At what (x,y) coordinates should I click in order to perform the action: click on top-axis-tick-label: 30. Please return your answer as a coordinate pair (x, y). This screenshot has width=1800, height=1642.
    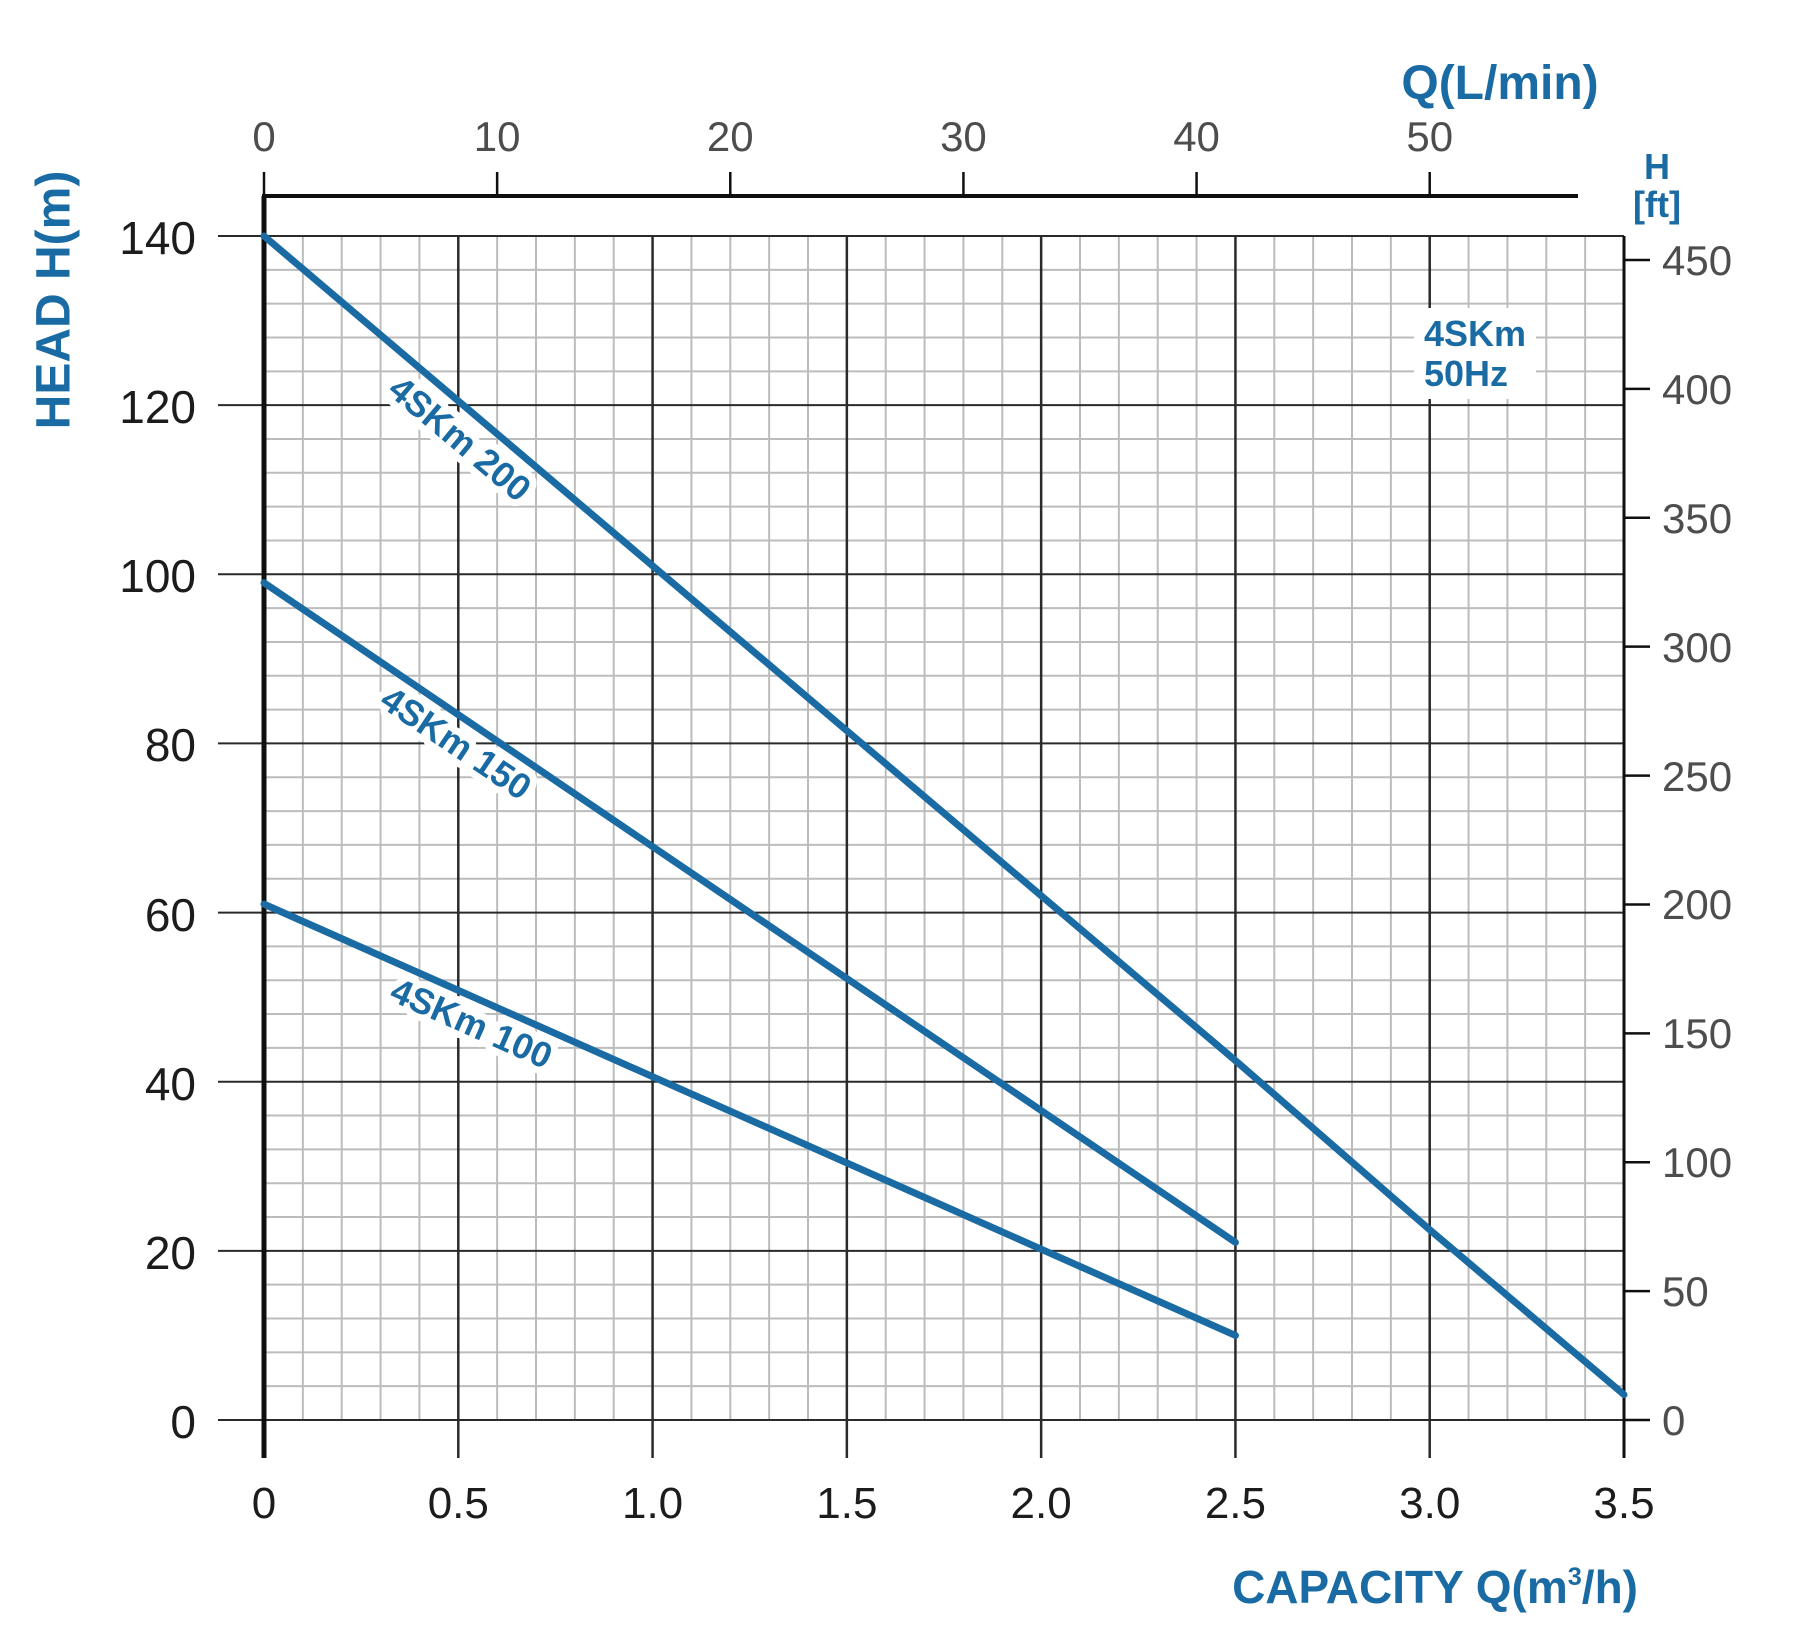
    Looking at the image, I should click on (963, 136).